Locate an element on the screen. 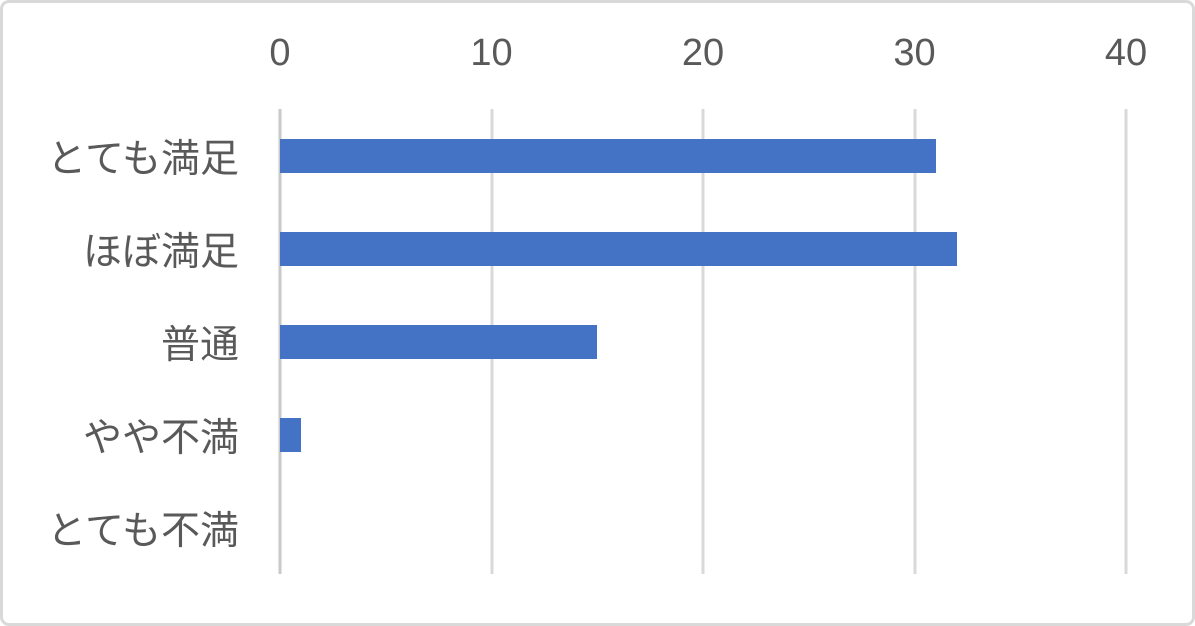 The height and width of the screenshot is (626, 1195). x-tick-label: 30 is located at coordinates (914, 53).